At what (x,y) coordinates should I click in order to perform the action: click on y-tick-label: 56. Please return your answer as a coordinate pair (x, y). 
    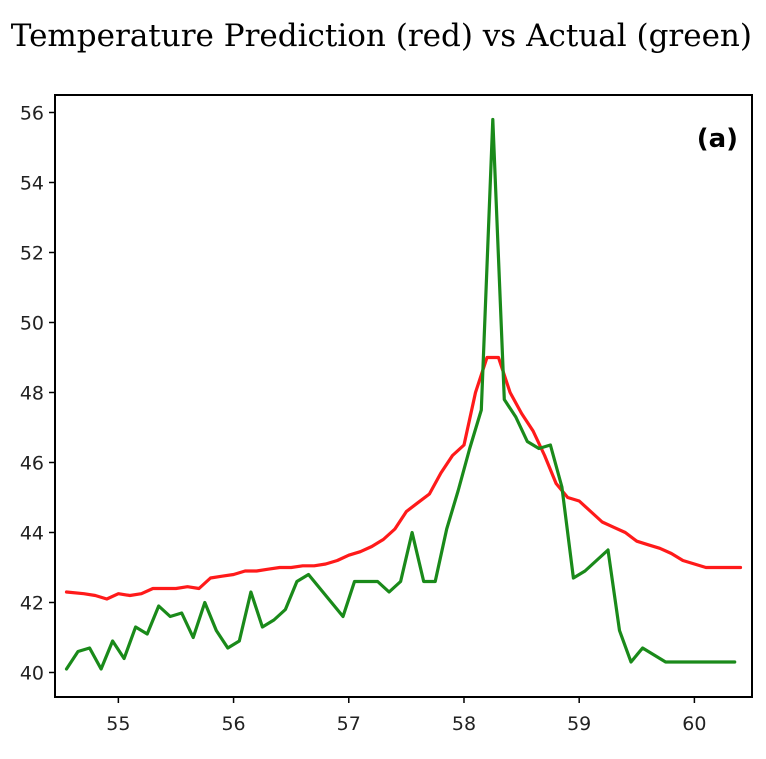
    Looking at the image, I should click on (32, 114).